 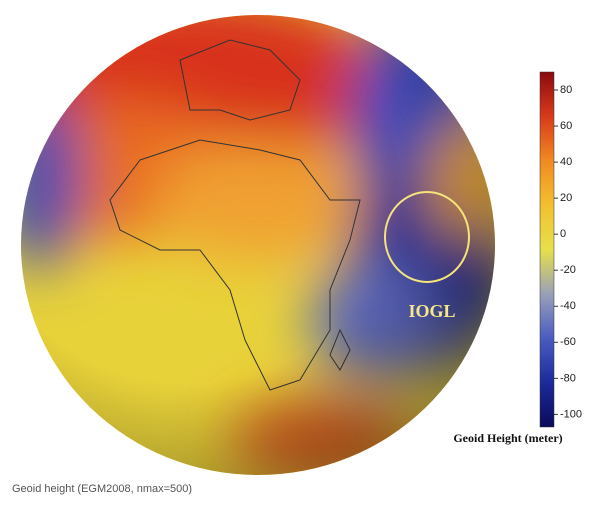 What do you see at coordinates (431, 311) in the screenshot?
I see `annotation: IOGL` at bounding box center [431, 311].